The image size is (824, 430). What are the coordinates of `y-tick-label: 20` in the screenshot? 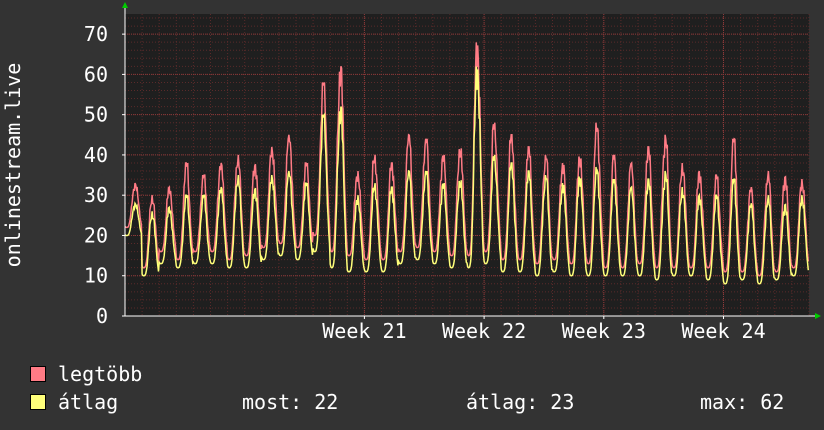 It's located at (96, 235).